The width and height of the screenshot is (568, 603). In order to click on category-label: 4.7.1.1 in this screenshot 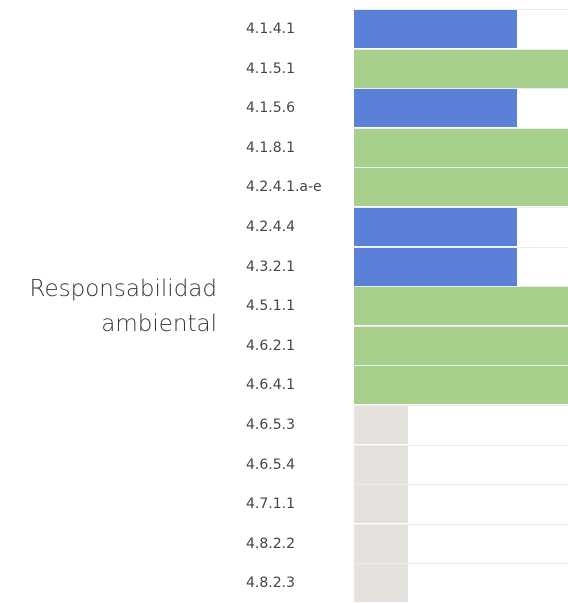, I will do `click(270, 504)`.